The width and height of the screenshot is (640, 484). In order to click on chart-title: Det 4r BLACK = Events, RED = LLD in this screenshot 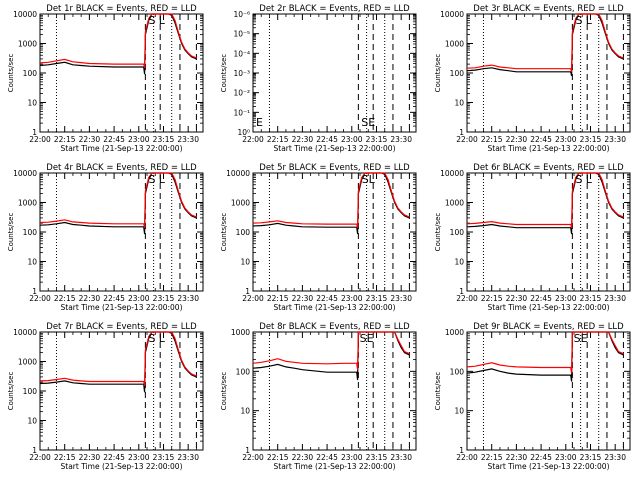, I will do `click(121, 168)`.